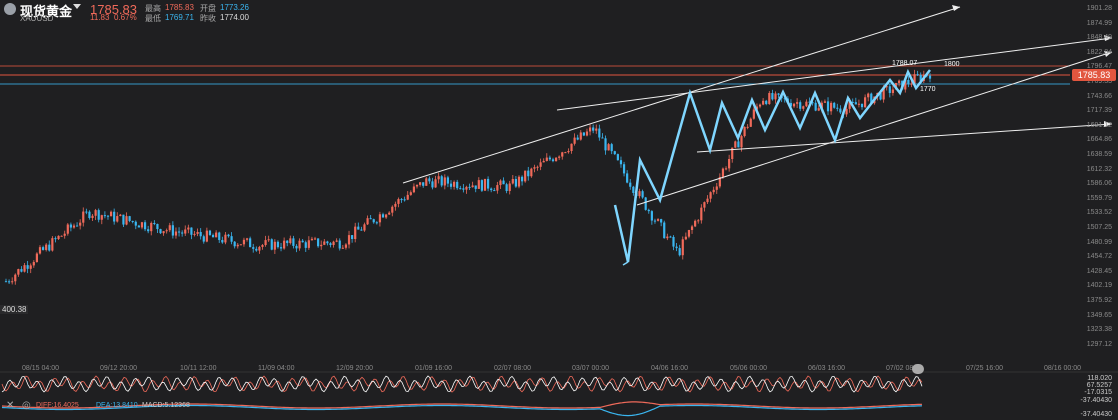  I want to click on price-tick: 1638.59, so click(1099, 154).